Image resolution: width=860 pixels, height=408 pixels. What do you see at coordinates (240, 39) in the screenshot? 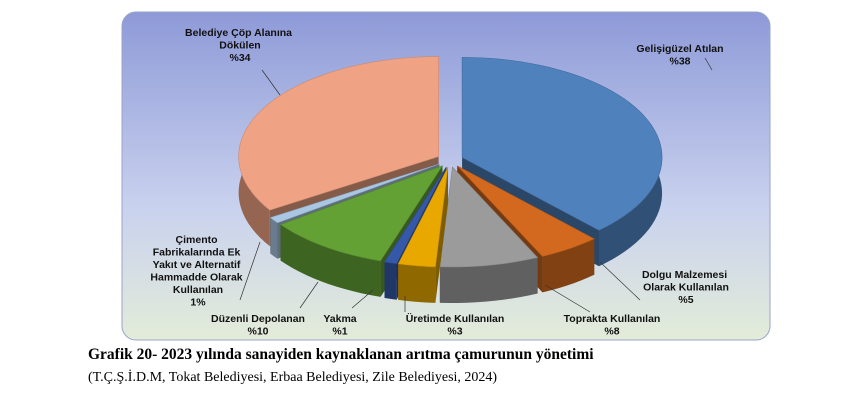
I see `slice-label: Belediye Çöp Alanına Dökülen` at bounding box center [240, 39].